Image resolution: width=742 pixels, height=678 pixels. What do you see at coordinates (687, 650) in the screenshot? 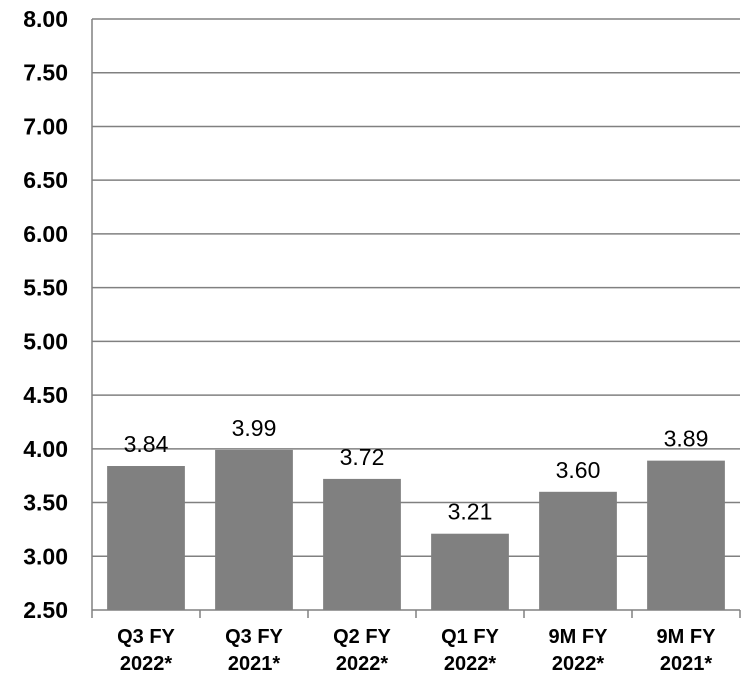
I see `x-tick-label: 9M FY 2021*` at bounding box center [687, 650].